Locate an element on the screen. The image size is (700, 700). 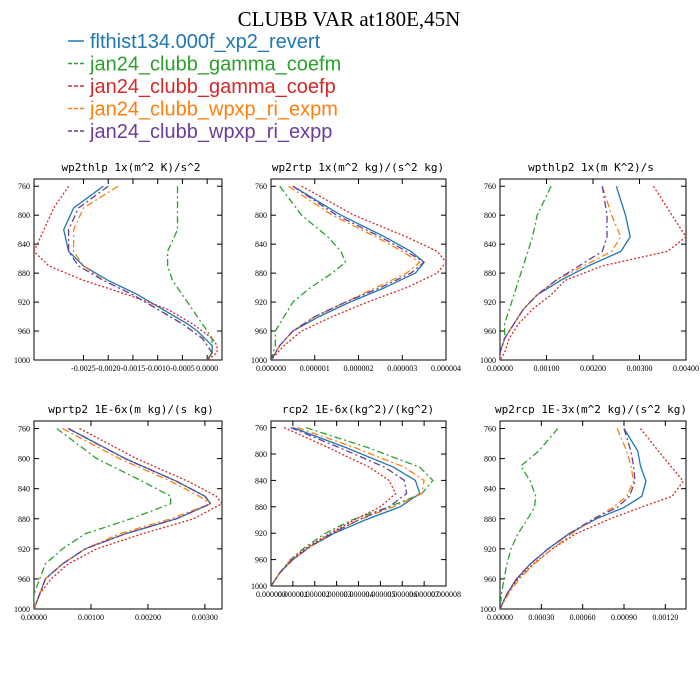
x-tick-label: 0.000005 is located at coordinates (380, 594).